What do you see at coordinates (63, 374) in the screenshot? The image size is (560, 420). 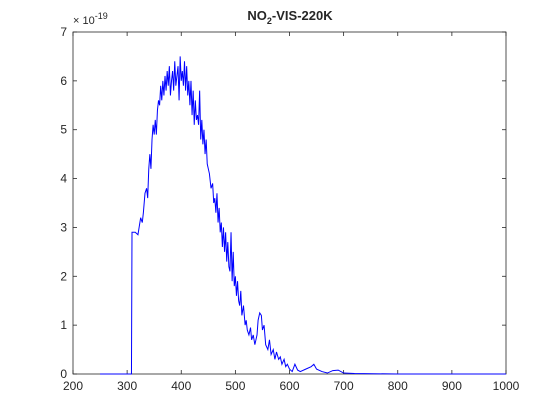 I see `y-tick-label: 0` at bounding box center [63, 374].